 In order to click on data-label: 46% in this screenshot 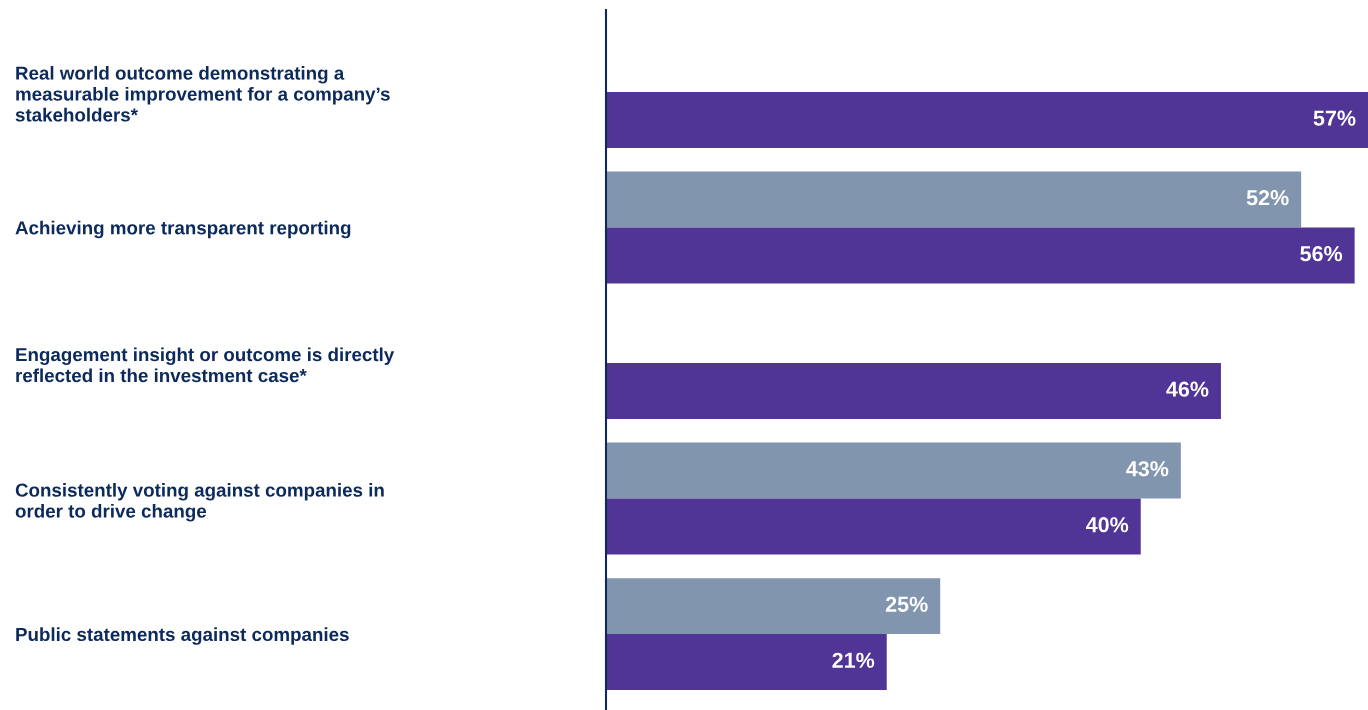, I will do `click(1187, 389)`.